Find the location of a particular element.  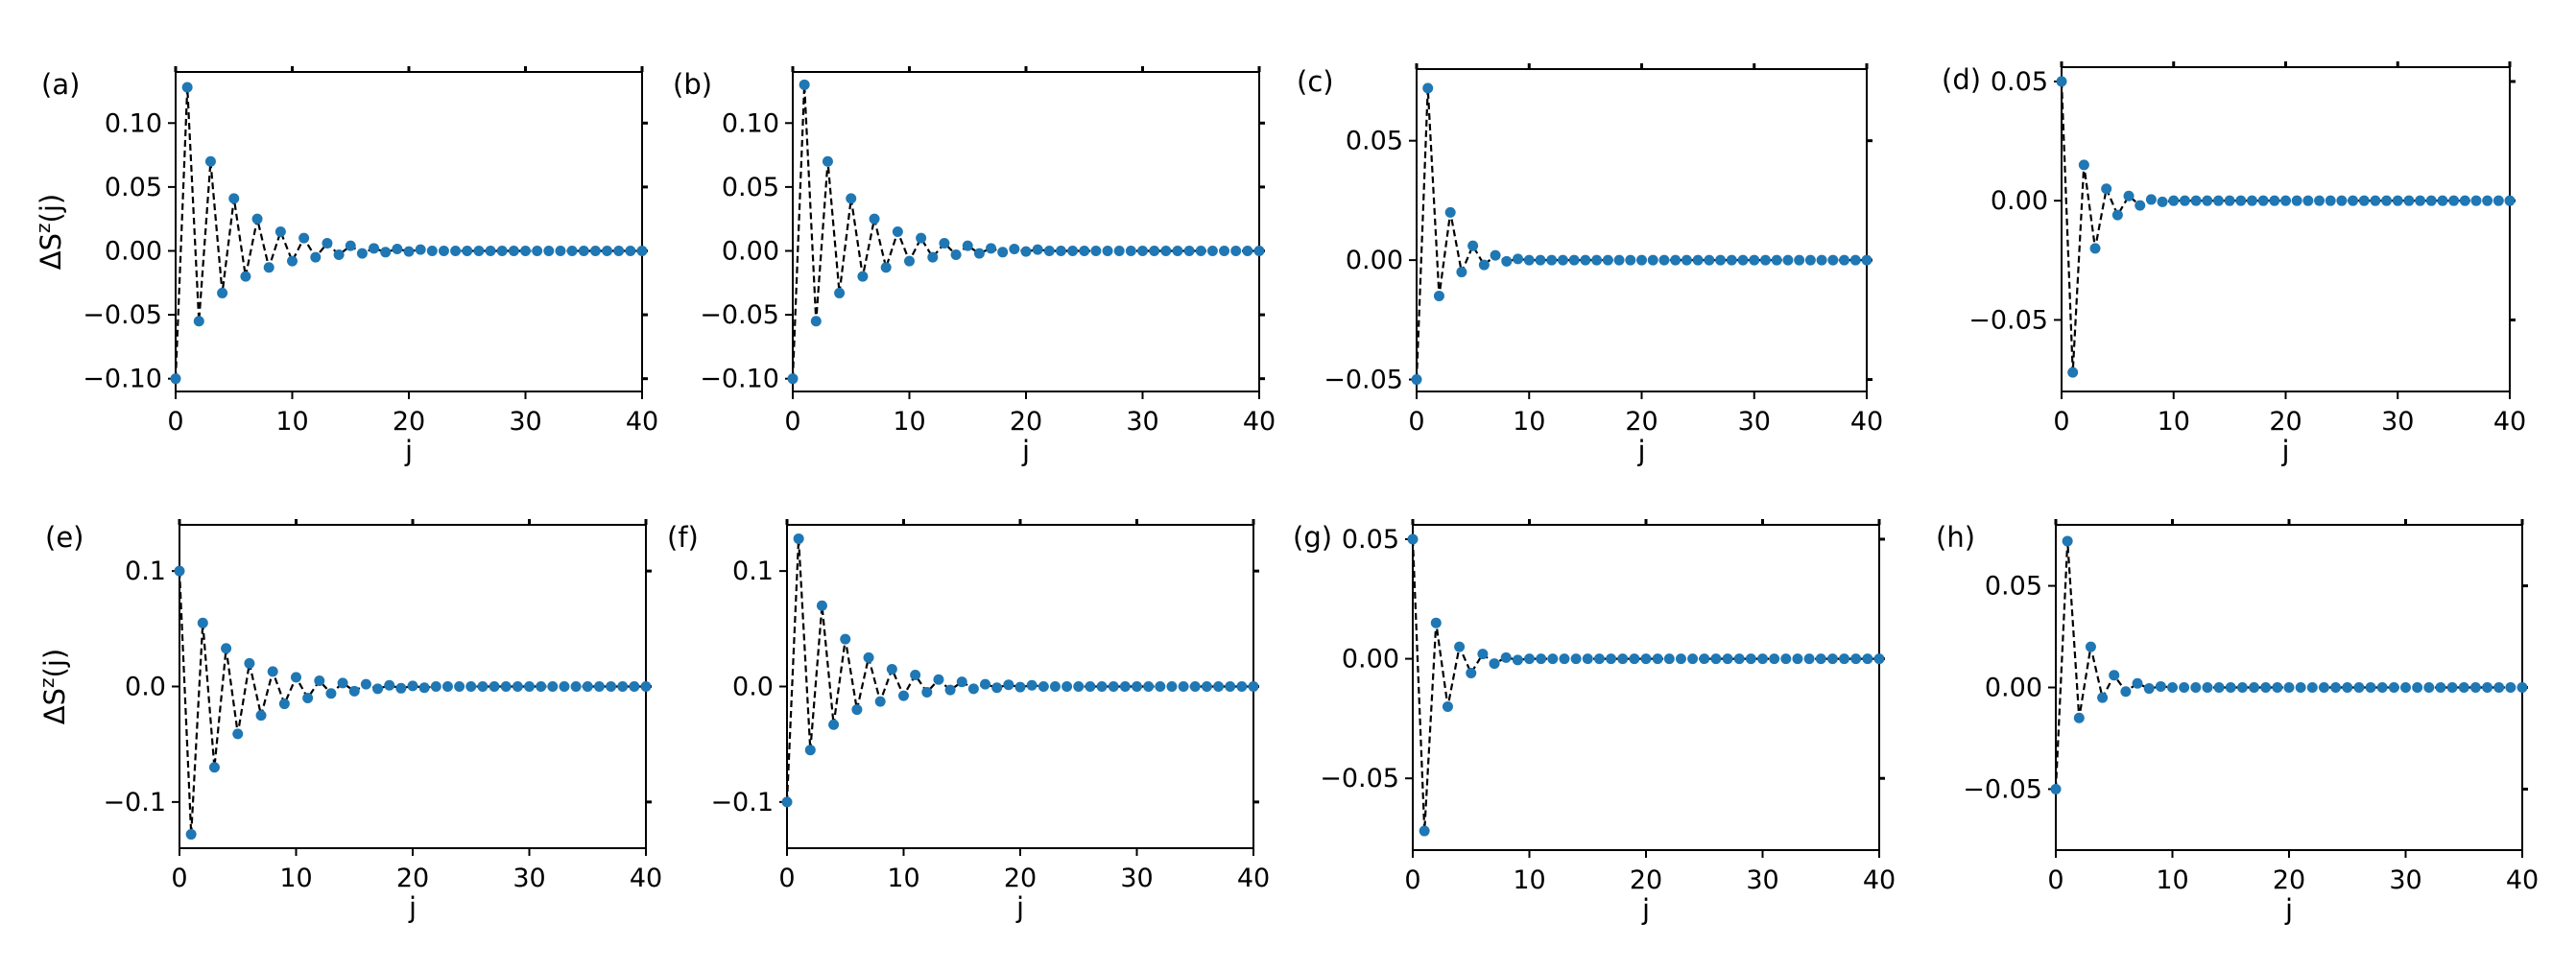

chart-panel: 0 10 20 30 40 −0.1 0.0 0.1 (f) j is located at coordinates (968, 721).